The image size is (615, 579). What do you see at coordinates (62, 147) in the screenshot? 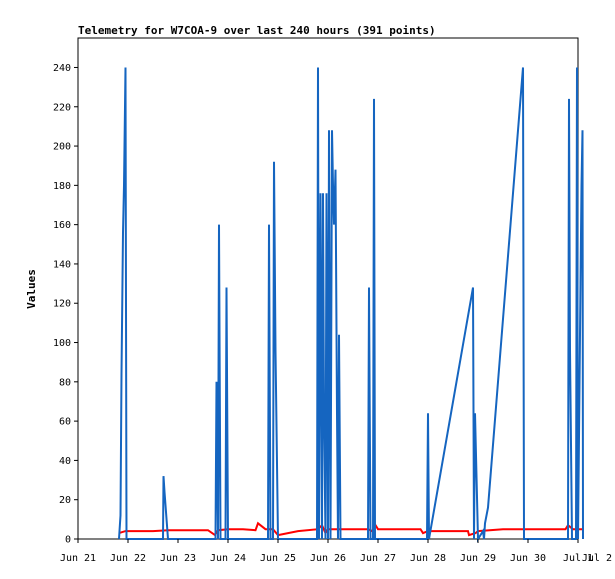
I see `y-tick-label-10: 200` at bounding box center [62, 147].